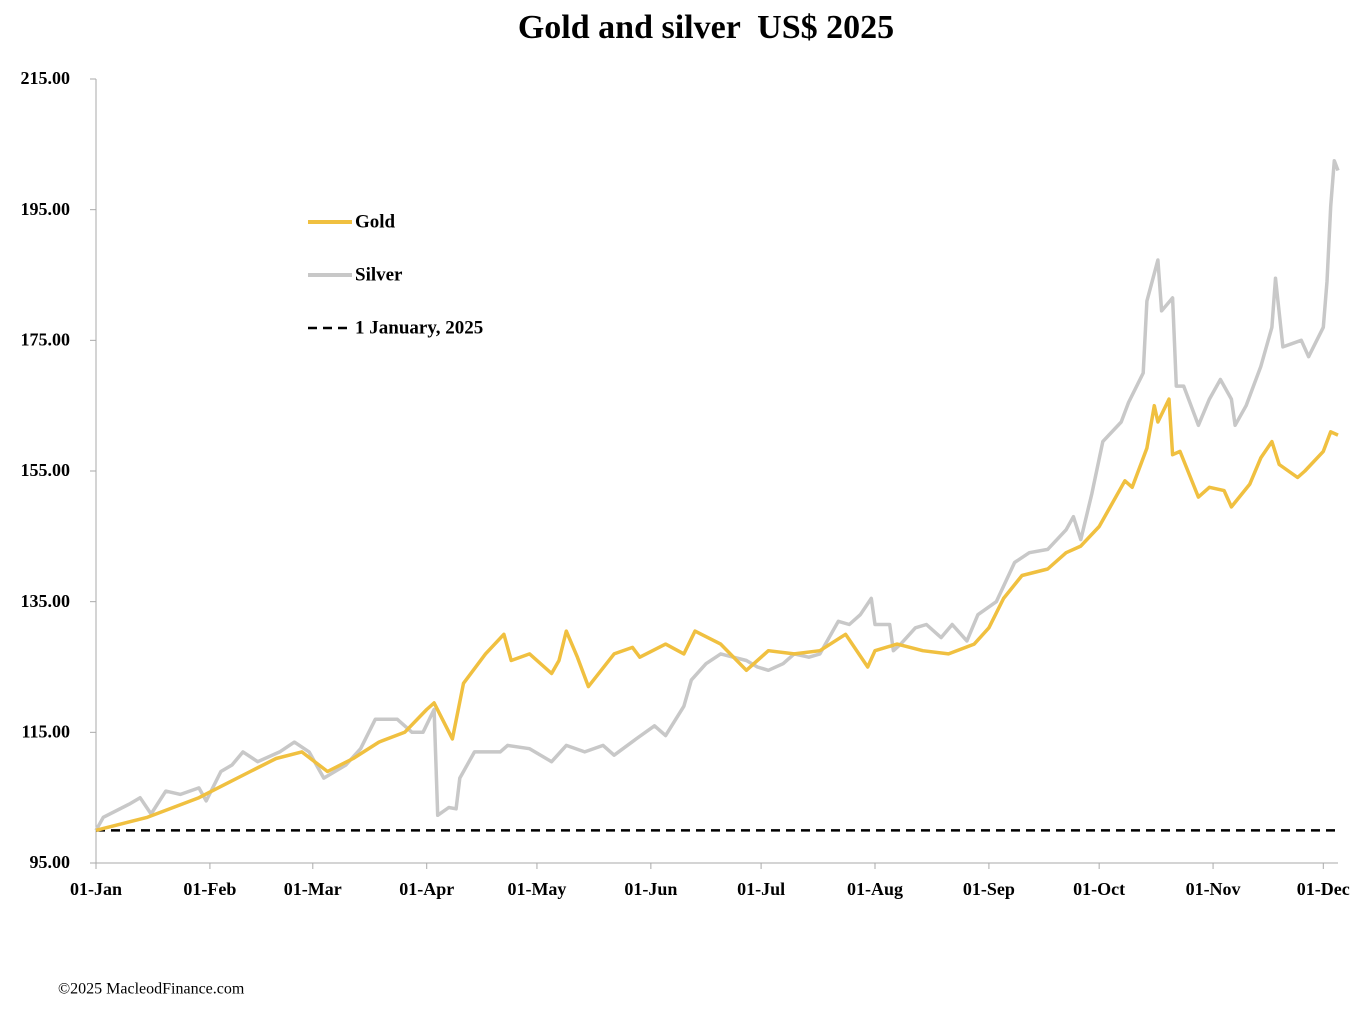 The height and width of the screenshot is (1017, 1368). I want to click on legend-label: Gold, so click(375, 221).